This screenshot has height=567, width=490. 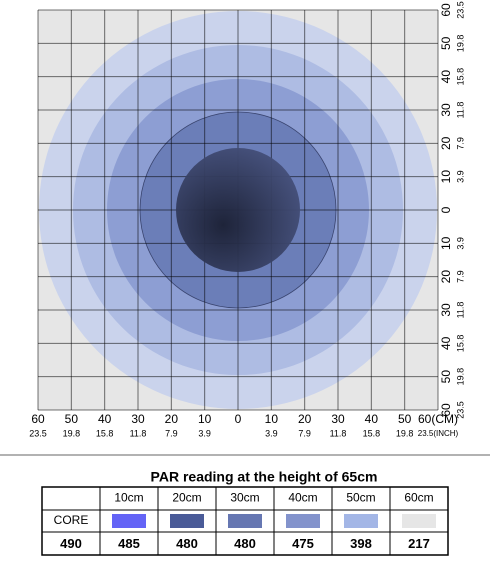 What do you see at coordinates (438, 433) in the screenshot?
I see `x-label-inch: 23.5(INCH)` at bounding box center [438, 433].